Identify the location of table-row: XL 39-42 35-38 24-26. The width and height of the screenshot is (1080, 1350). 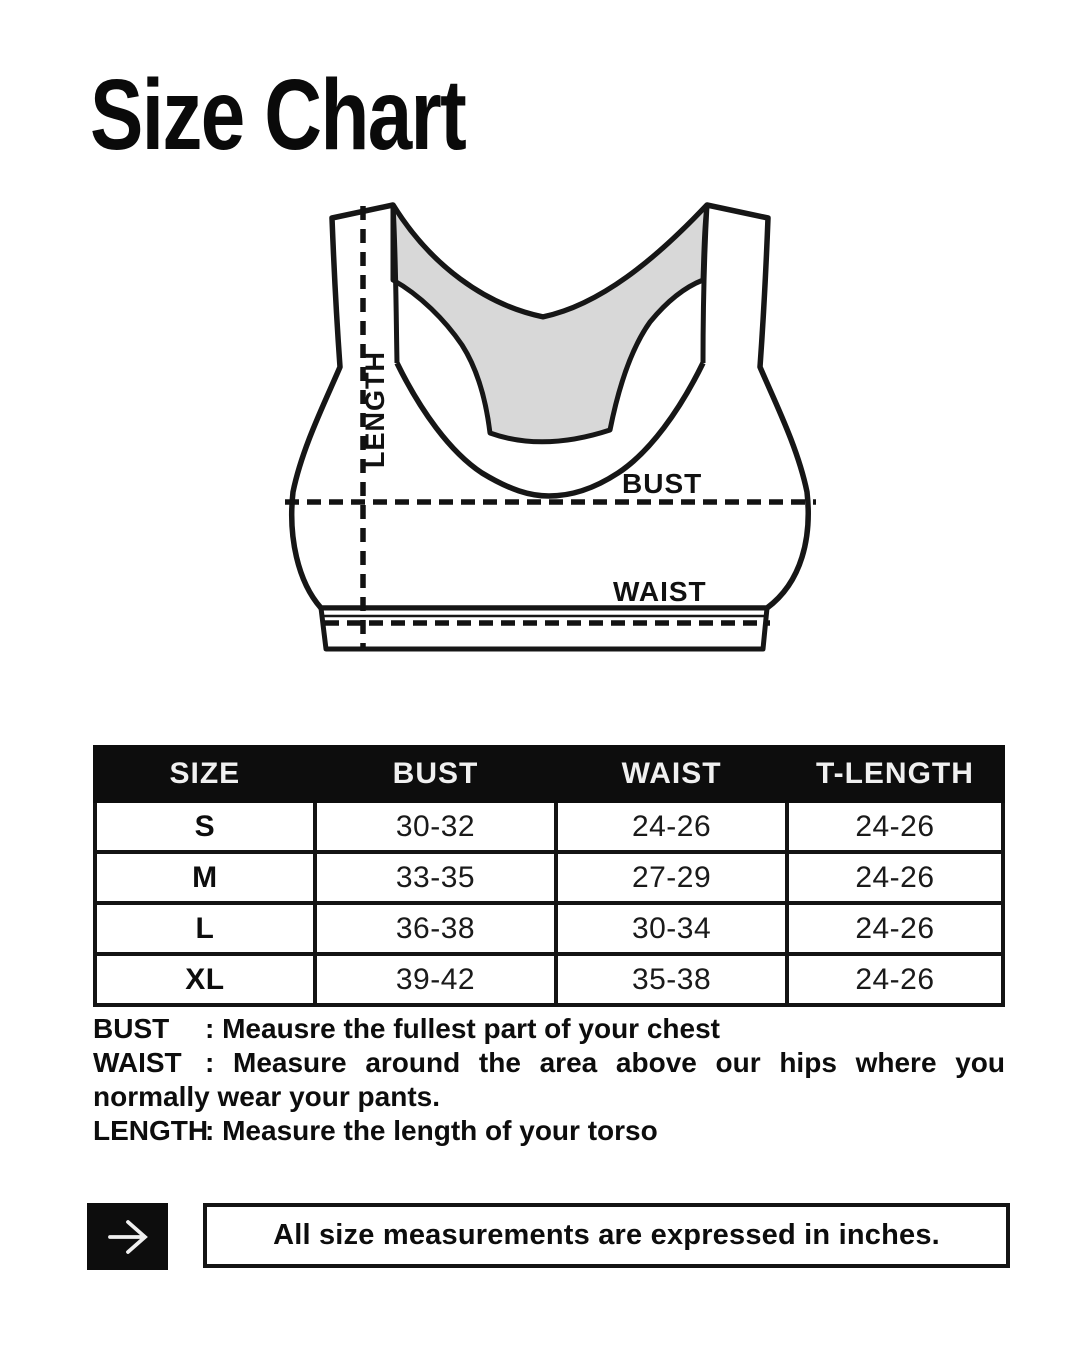
(549, 979).